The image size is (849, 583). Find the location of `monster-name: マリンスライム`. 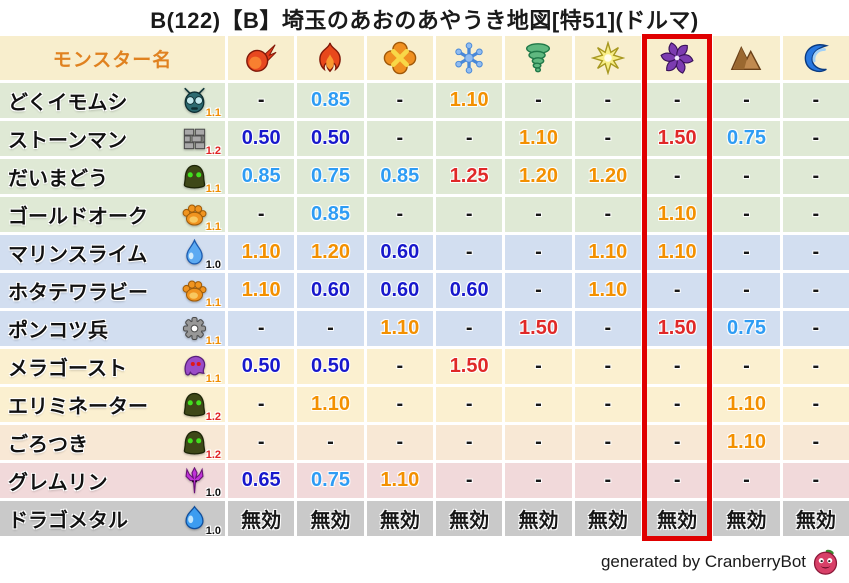

monster-name: マリンスライム is located at coordinates (78, 255).